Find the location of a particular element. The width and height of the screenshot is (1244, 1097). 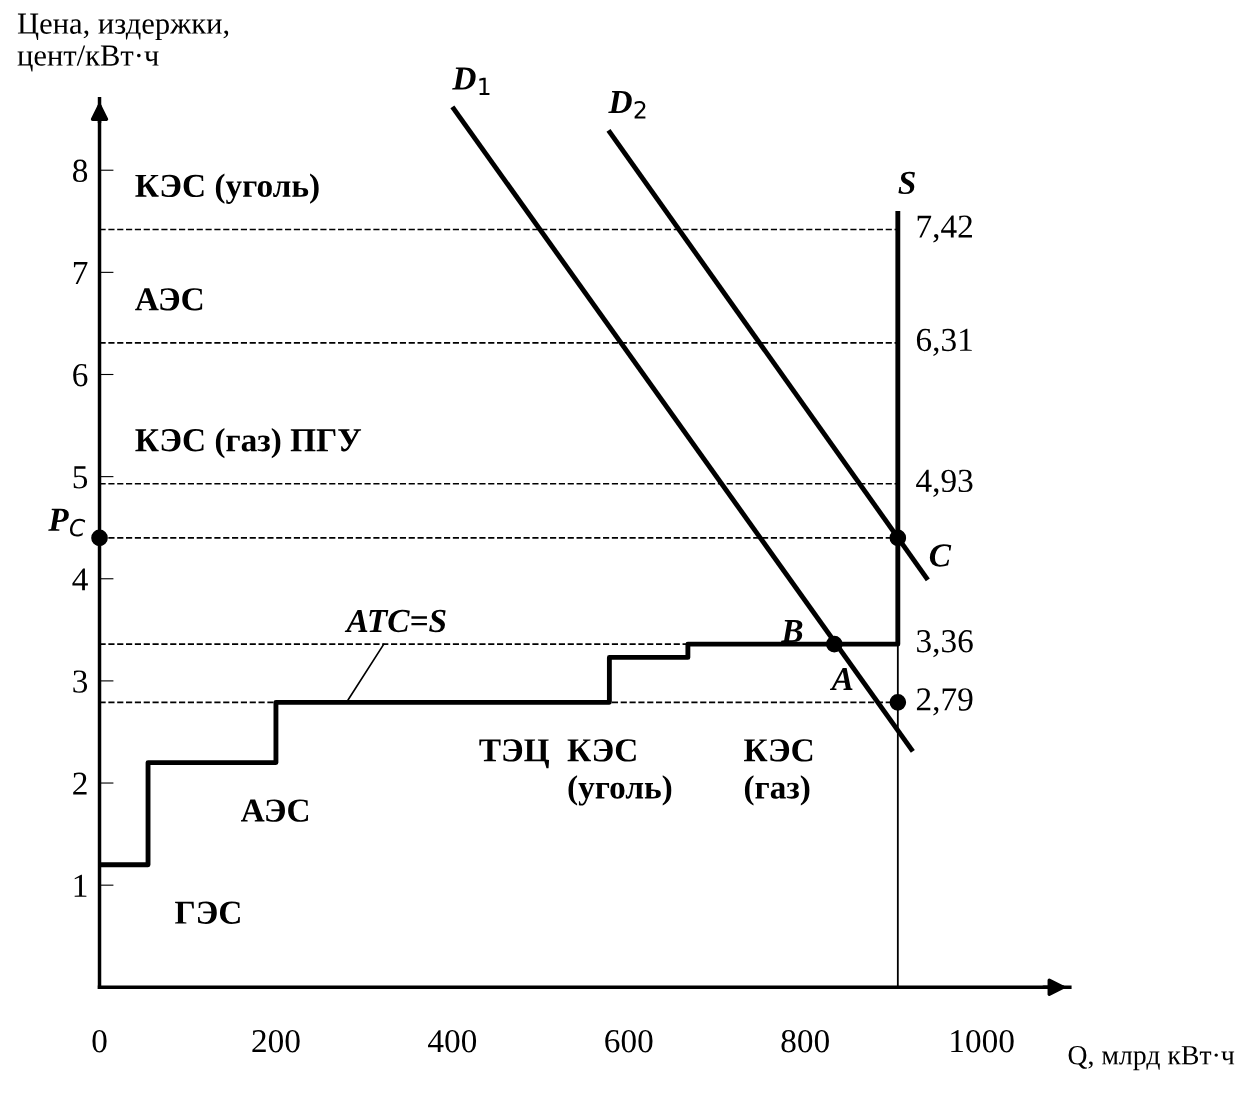

y-tick-label: 4 is located at coordinates (80, 579).